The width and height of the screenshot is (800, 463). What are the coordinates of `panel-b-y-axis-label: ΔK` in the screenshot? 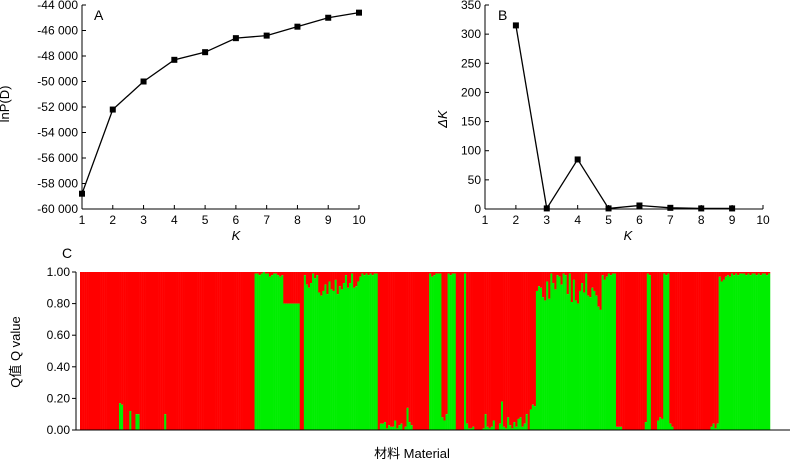 It's located at (442, 119).